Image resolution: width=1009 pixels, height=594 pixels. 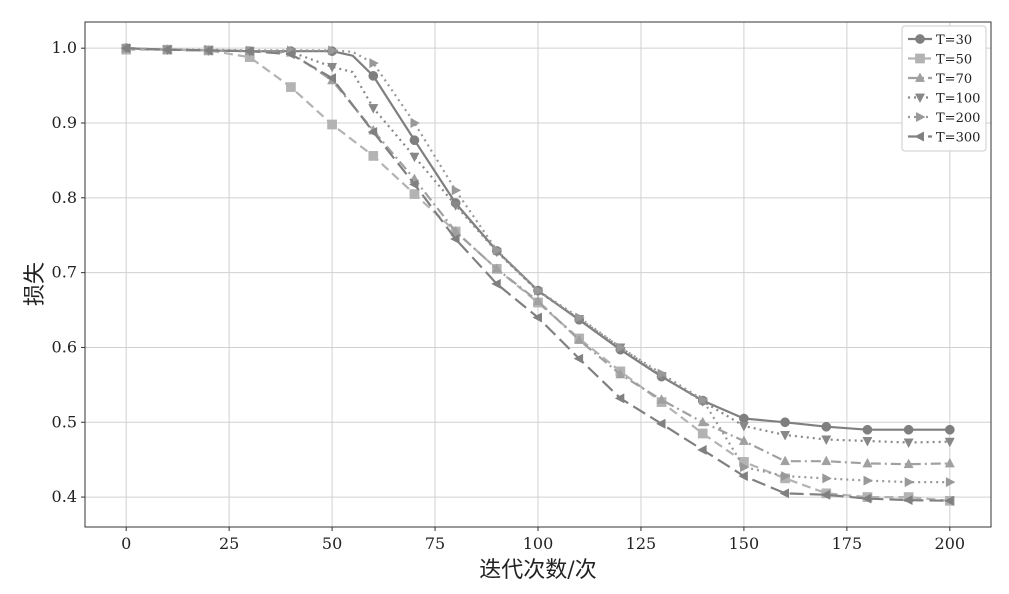 I want to click on x-tick-label: 100, so click(x=538, y=543).